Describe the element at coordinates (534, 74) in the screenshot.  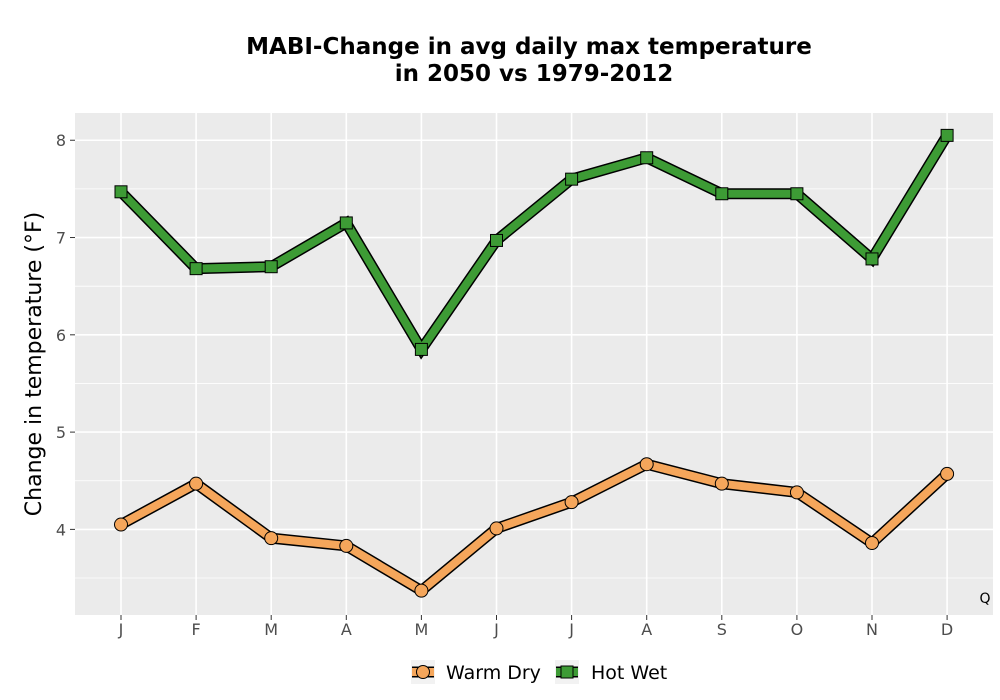
I see `chart-title-line-2: in 2050 vs 1979-2012` at that location.